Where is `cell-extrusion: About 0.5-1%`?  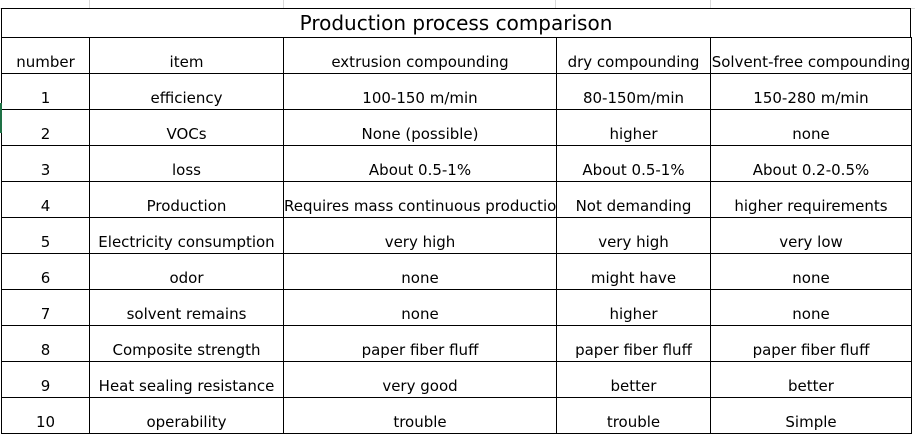 cell-extrusion: About 0.5-1% is located at coordinates (420, 163).